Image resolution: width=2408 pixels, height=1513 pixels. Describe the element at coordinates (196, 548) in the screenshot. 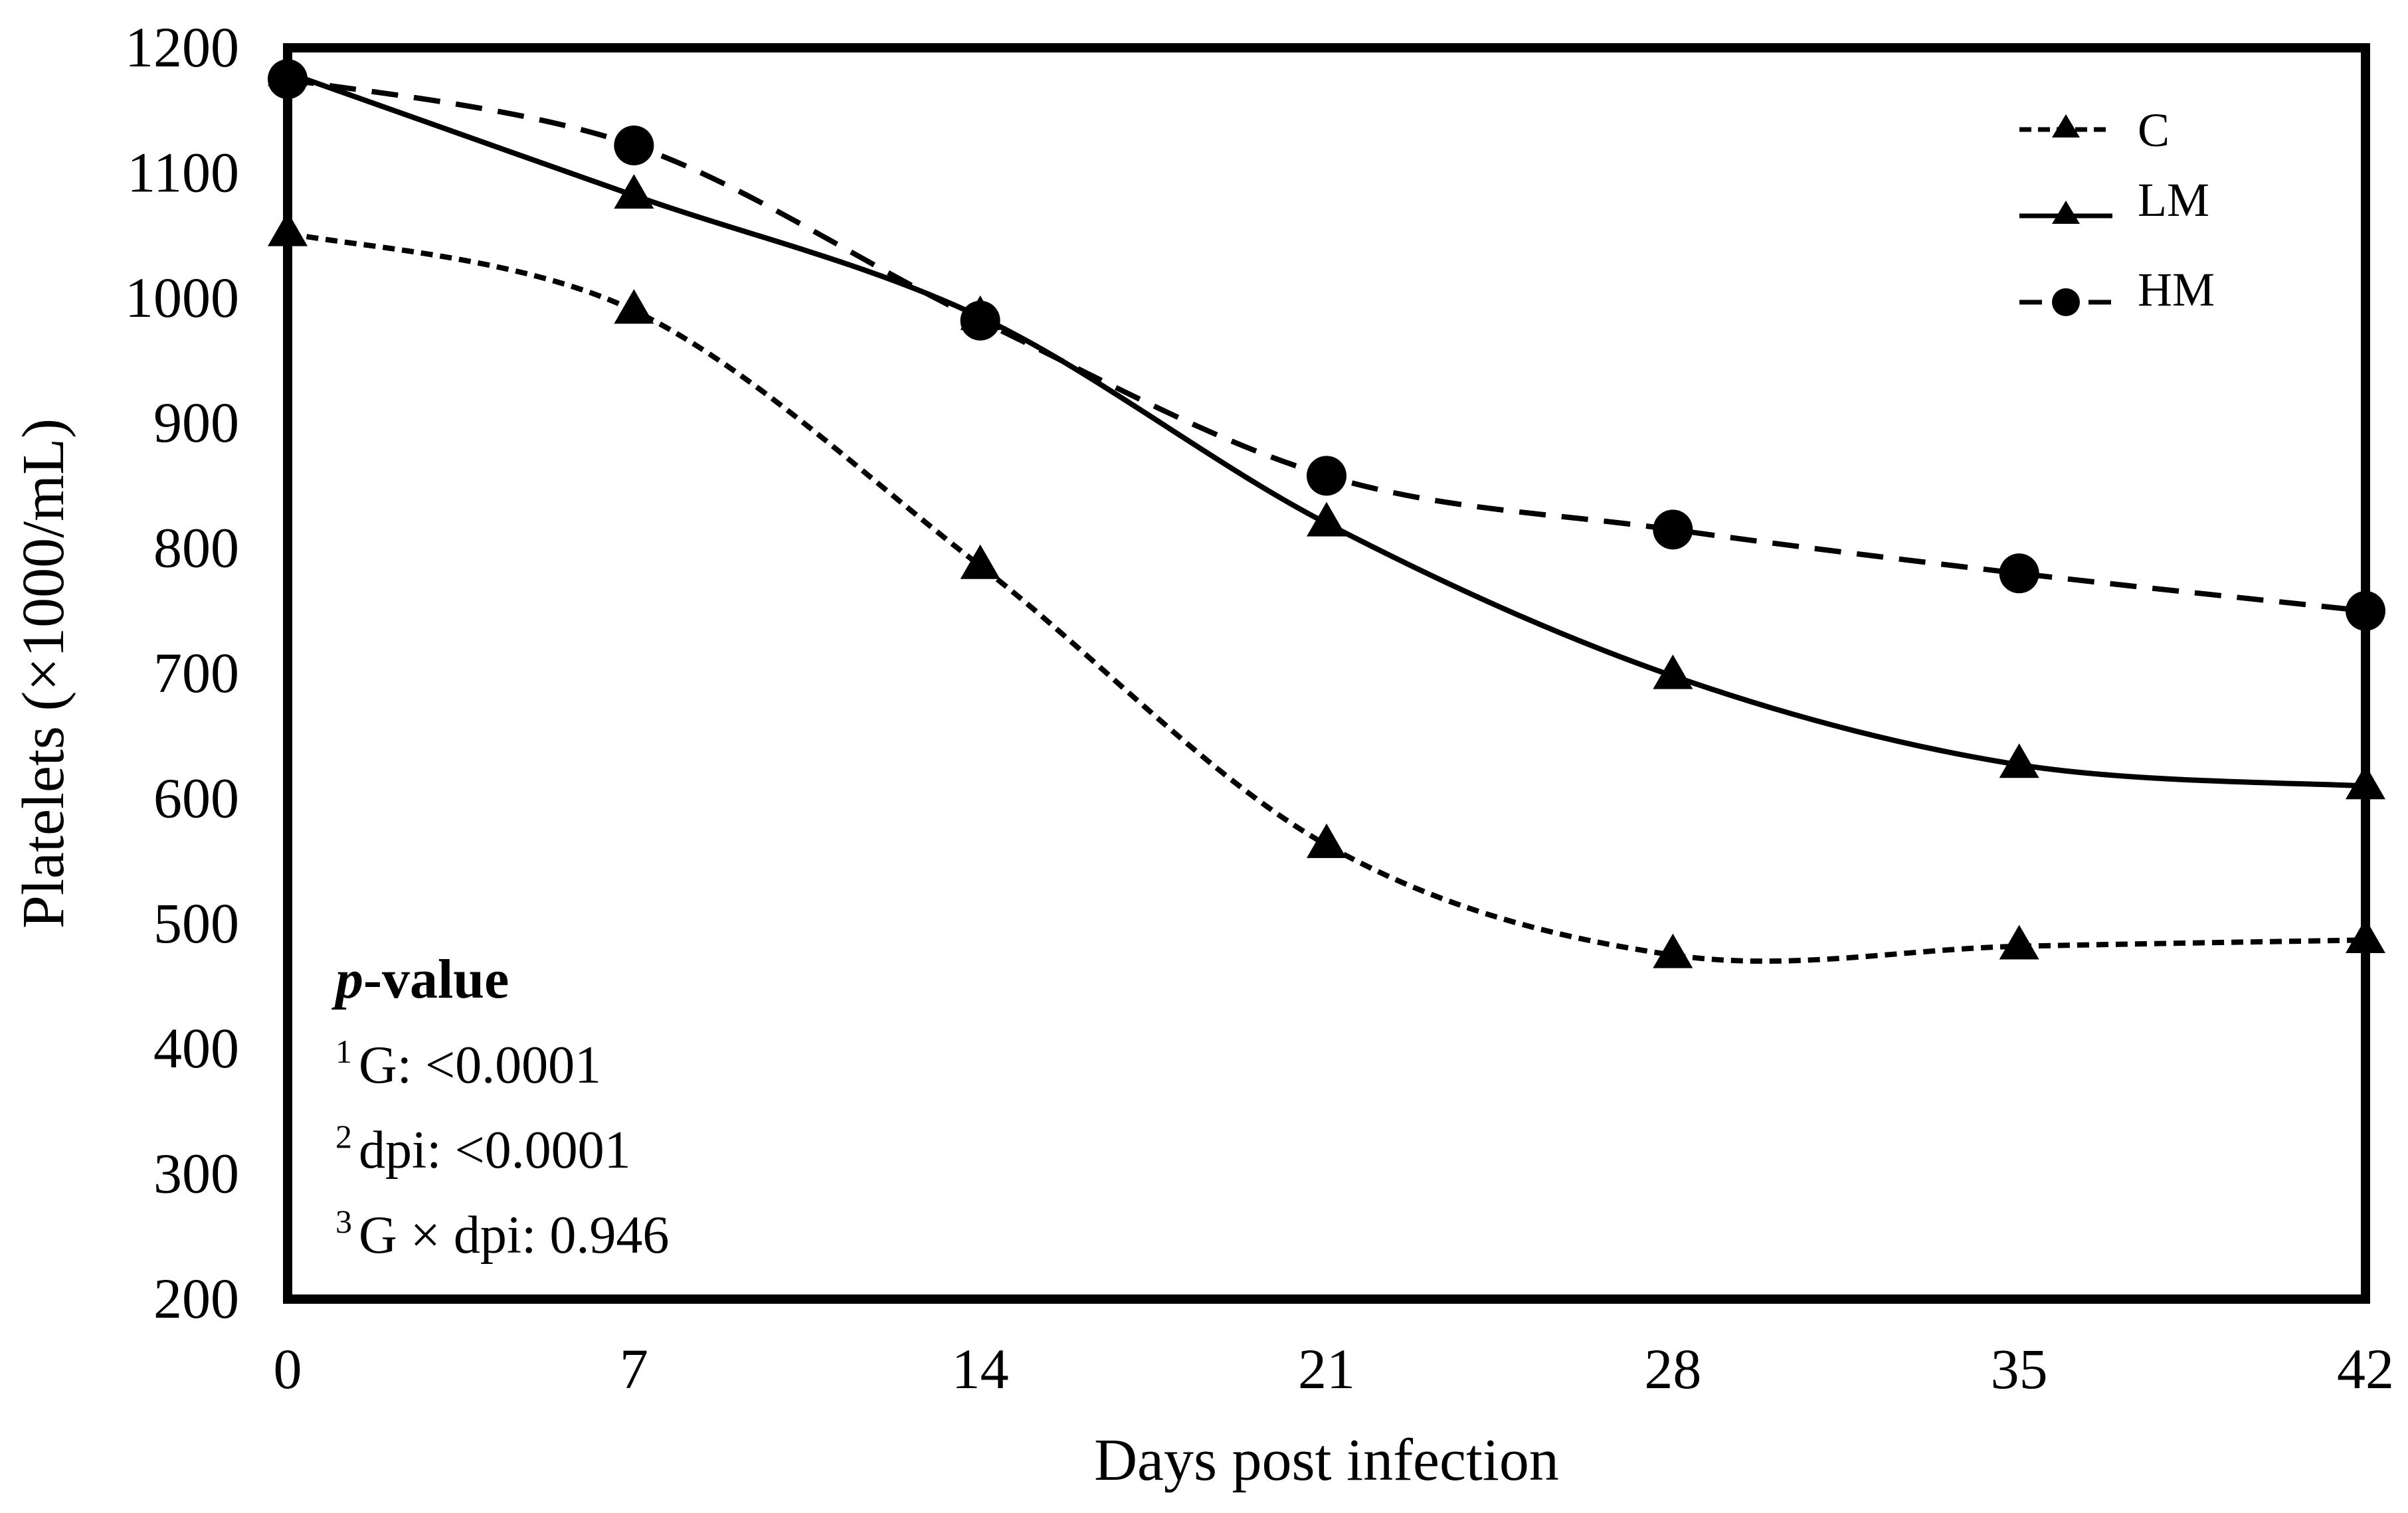

I see `y-tick-label-800: 800` at that location.